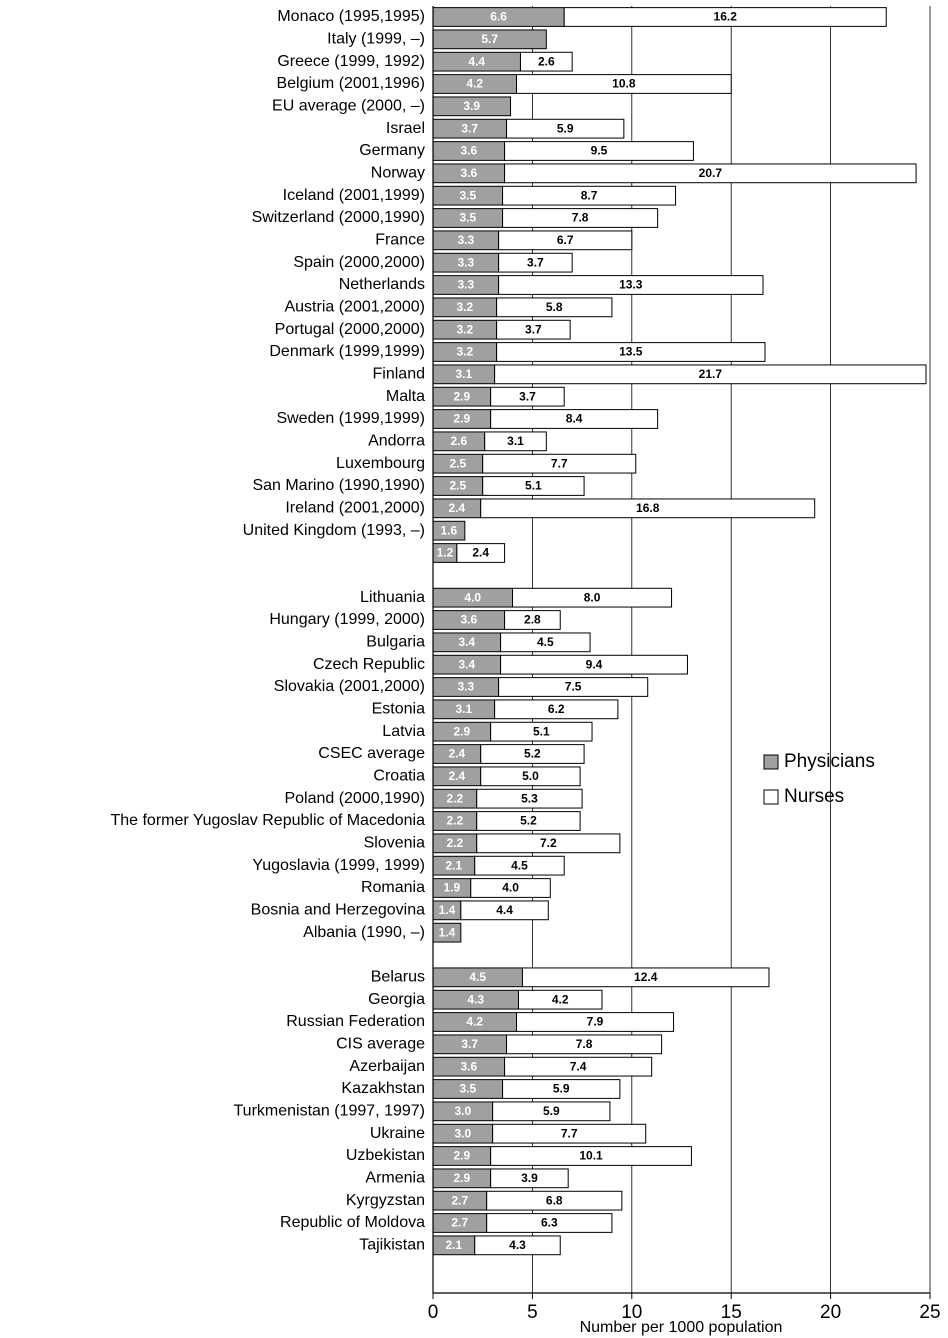 The image size is (948, 1338). I want to click on value-label: 1.4, so click(447, 932).